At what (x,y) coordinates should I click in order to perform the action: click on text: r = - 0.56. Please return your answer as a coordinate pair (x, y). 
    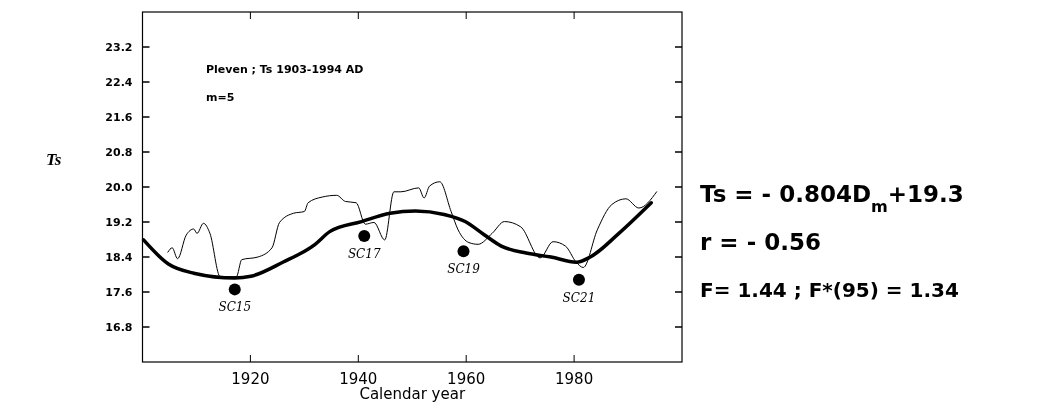
    Looking at the image, I should click on (760, 242).